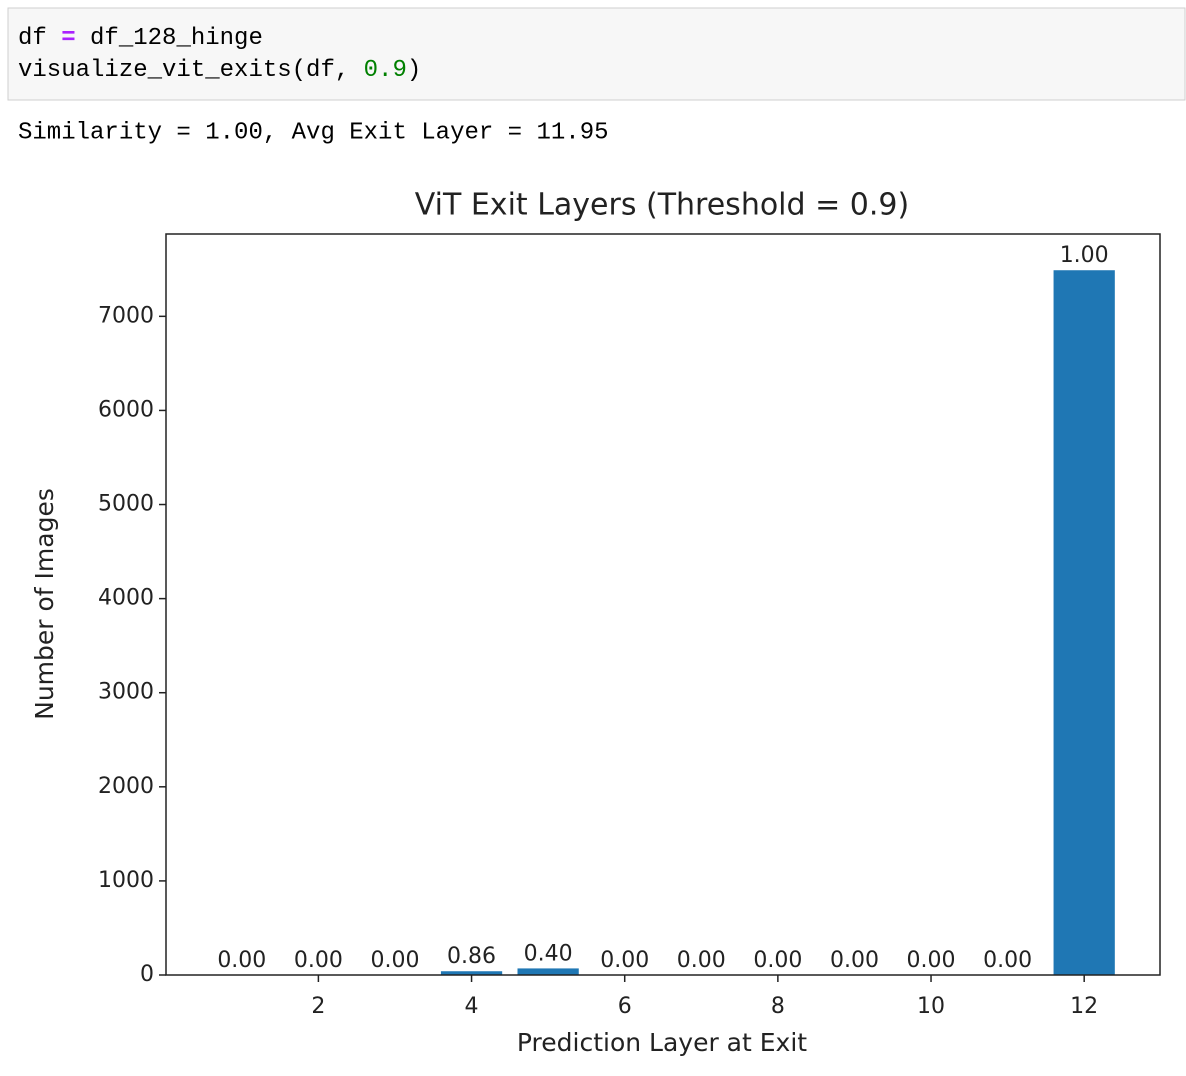 Image resolution: width=1186 pixels, height=1076 pixels. Describe the element at coordinates (625, 1006) in the screenshot. I see `x-tick-label: 6` at that location.